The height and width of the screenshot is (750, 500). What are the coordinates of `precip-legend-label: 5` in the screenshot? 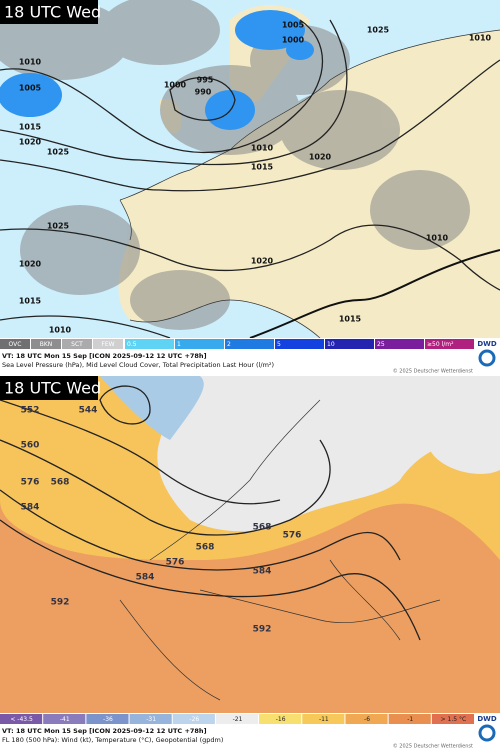 It's located at (279, 344).